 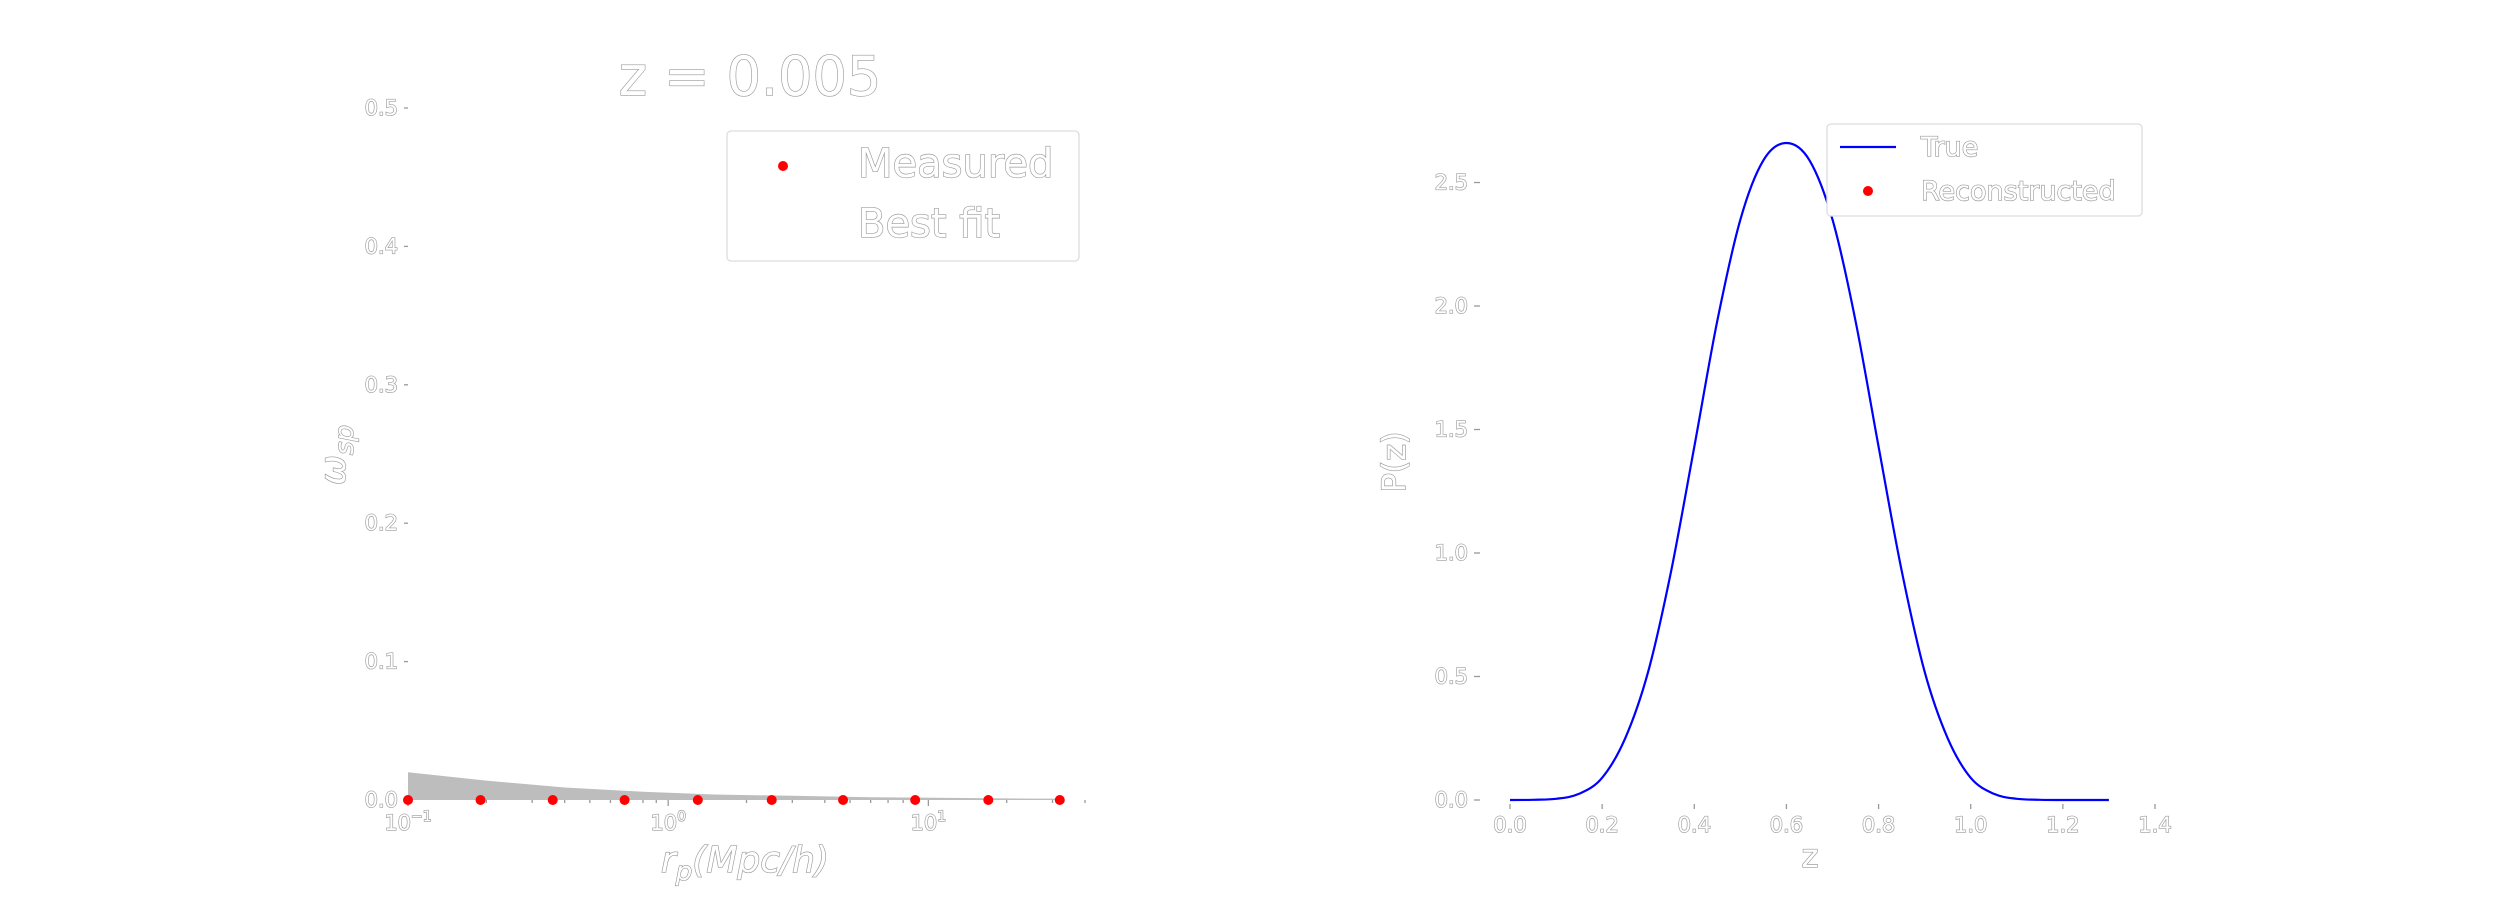 What do you see at coordinates (750, 76) in the screenshot?
I see `left-chart-title: z = 0.005` at bounding box center [750, 76].